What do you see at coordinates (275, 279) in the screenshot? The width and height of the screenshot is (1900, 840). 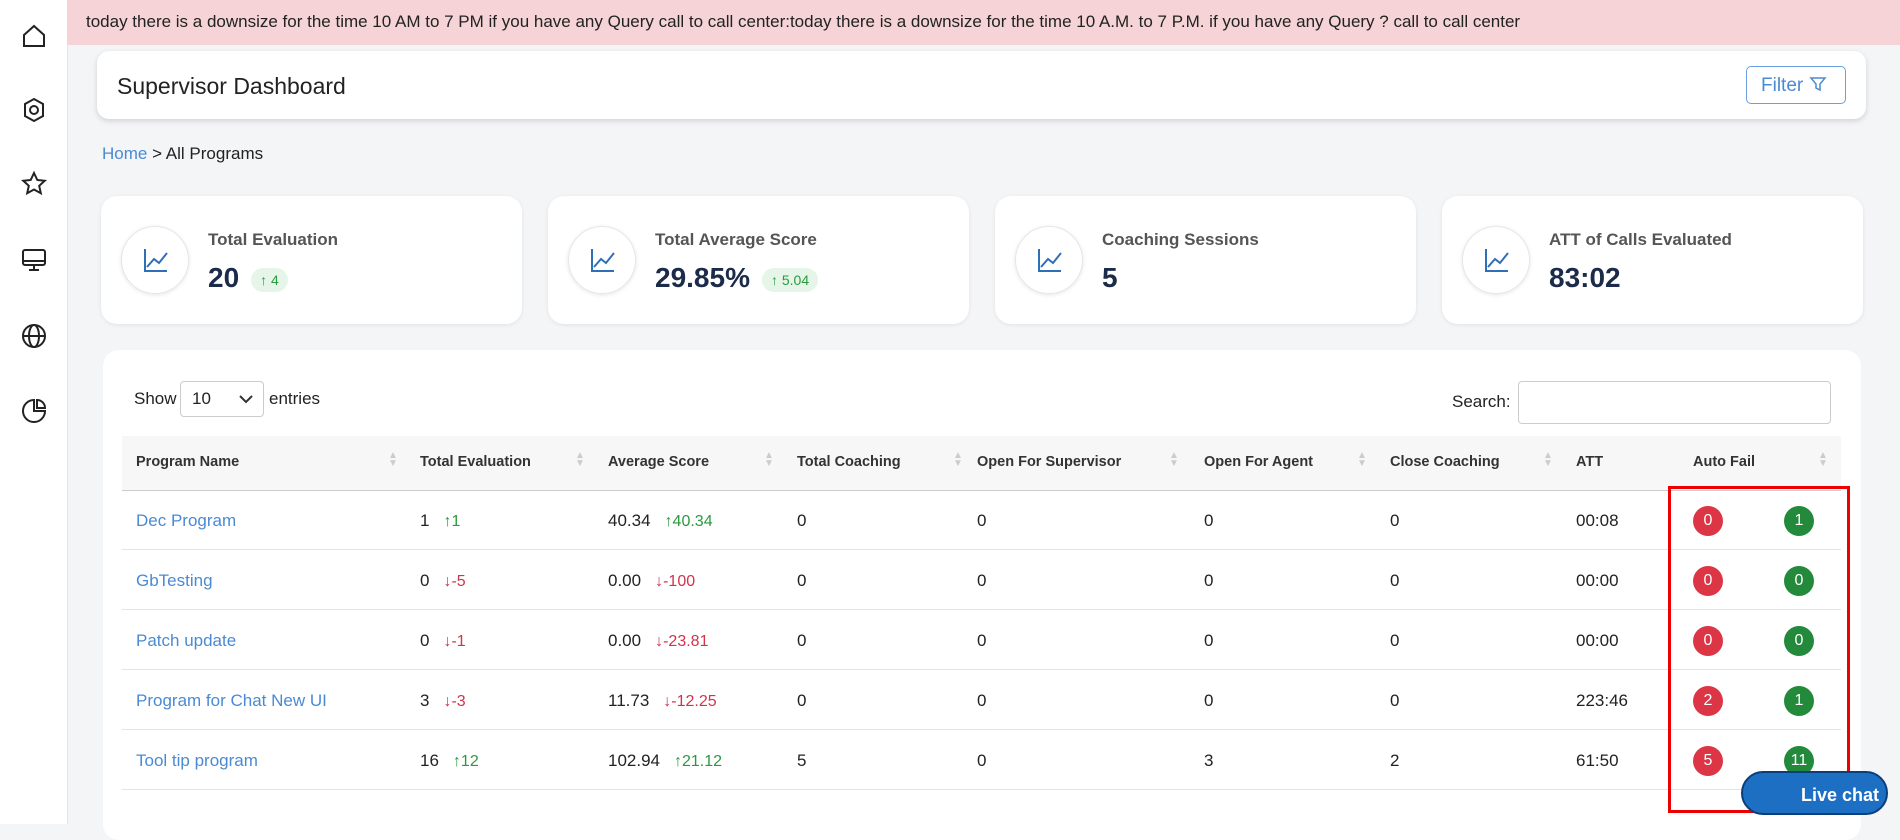 I see `delta-value: 4` at bounding box center [275, 279].